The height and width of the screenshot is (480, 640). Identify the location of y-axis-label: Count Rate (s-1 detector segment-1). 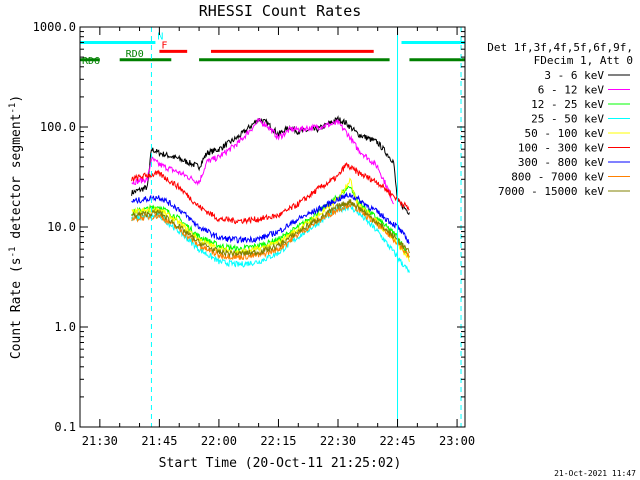
(16, 227).